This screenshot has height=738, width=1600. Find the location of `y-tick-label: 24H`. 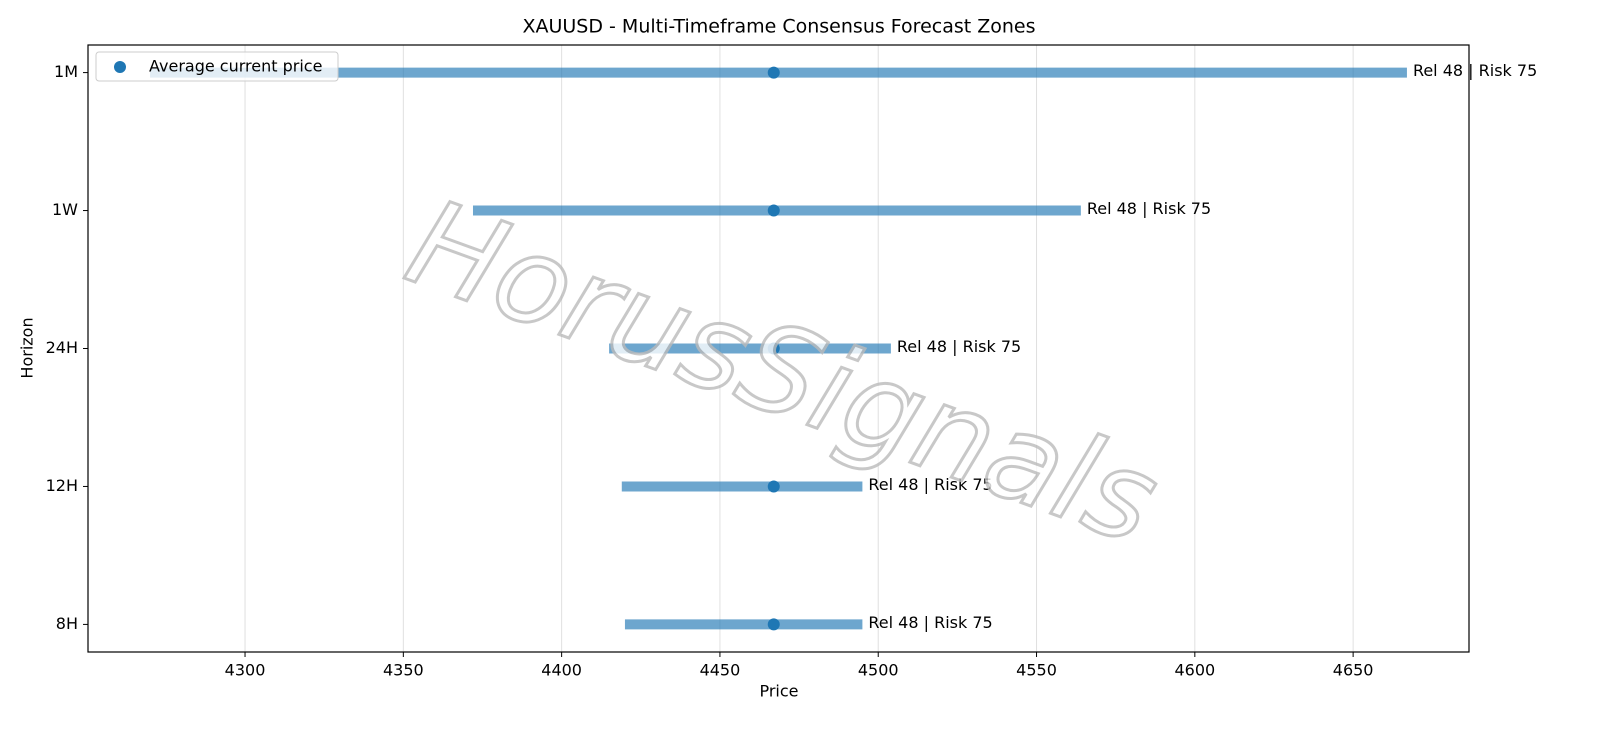

y-tick-label: 24H is located at coordinates (62, 347).